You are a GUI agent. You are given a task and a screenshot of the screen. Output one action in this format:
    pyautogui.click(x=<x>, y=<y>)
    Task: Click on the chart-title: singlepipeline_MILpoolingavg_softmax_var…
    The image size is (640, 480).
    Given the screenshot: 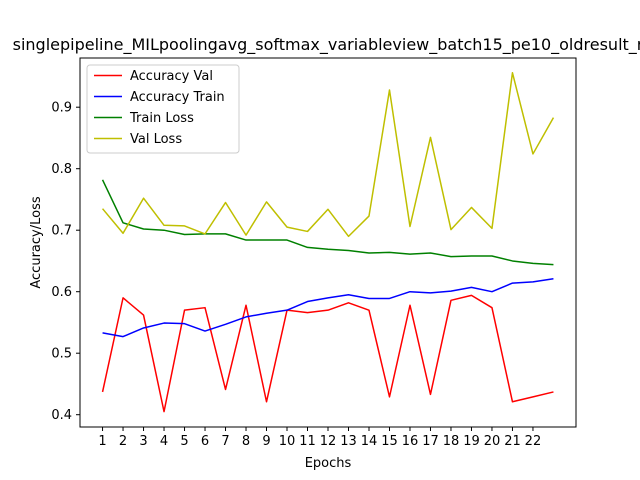 What is the action you would take?
    pyautogui.click(x=326, y=45)
    